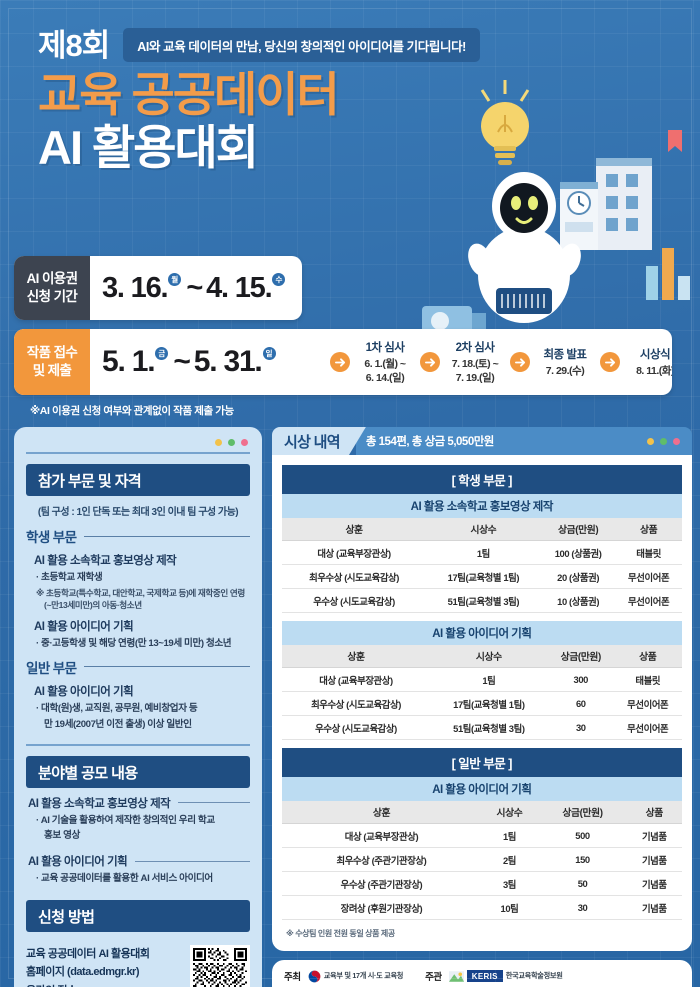  Describe the element at coordinates (52, 362) in the screenshot. I see `submission-period-label: 작품 접수 및 제출` at that location.